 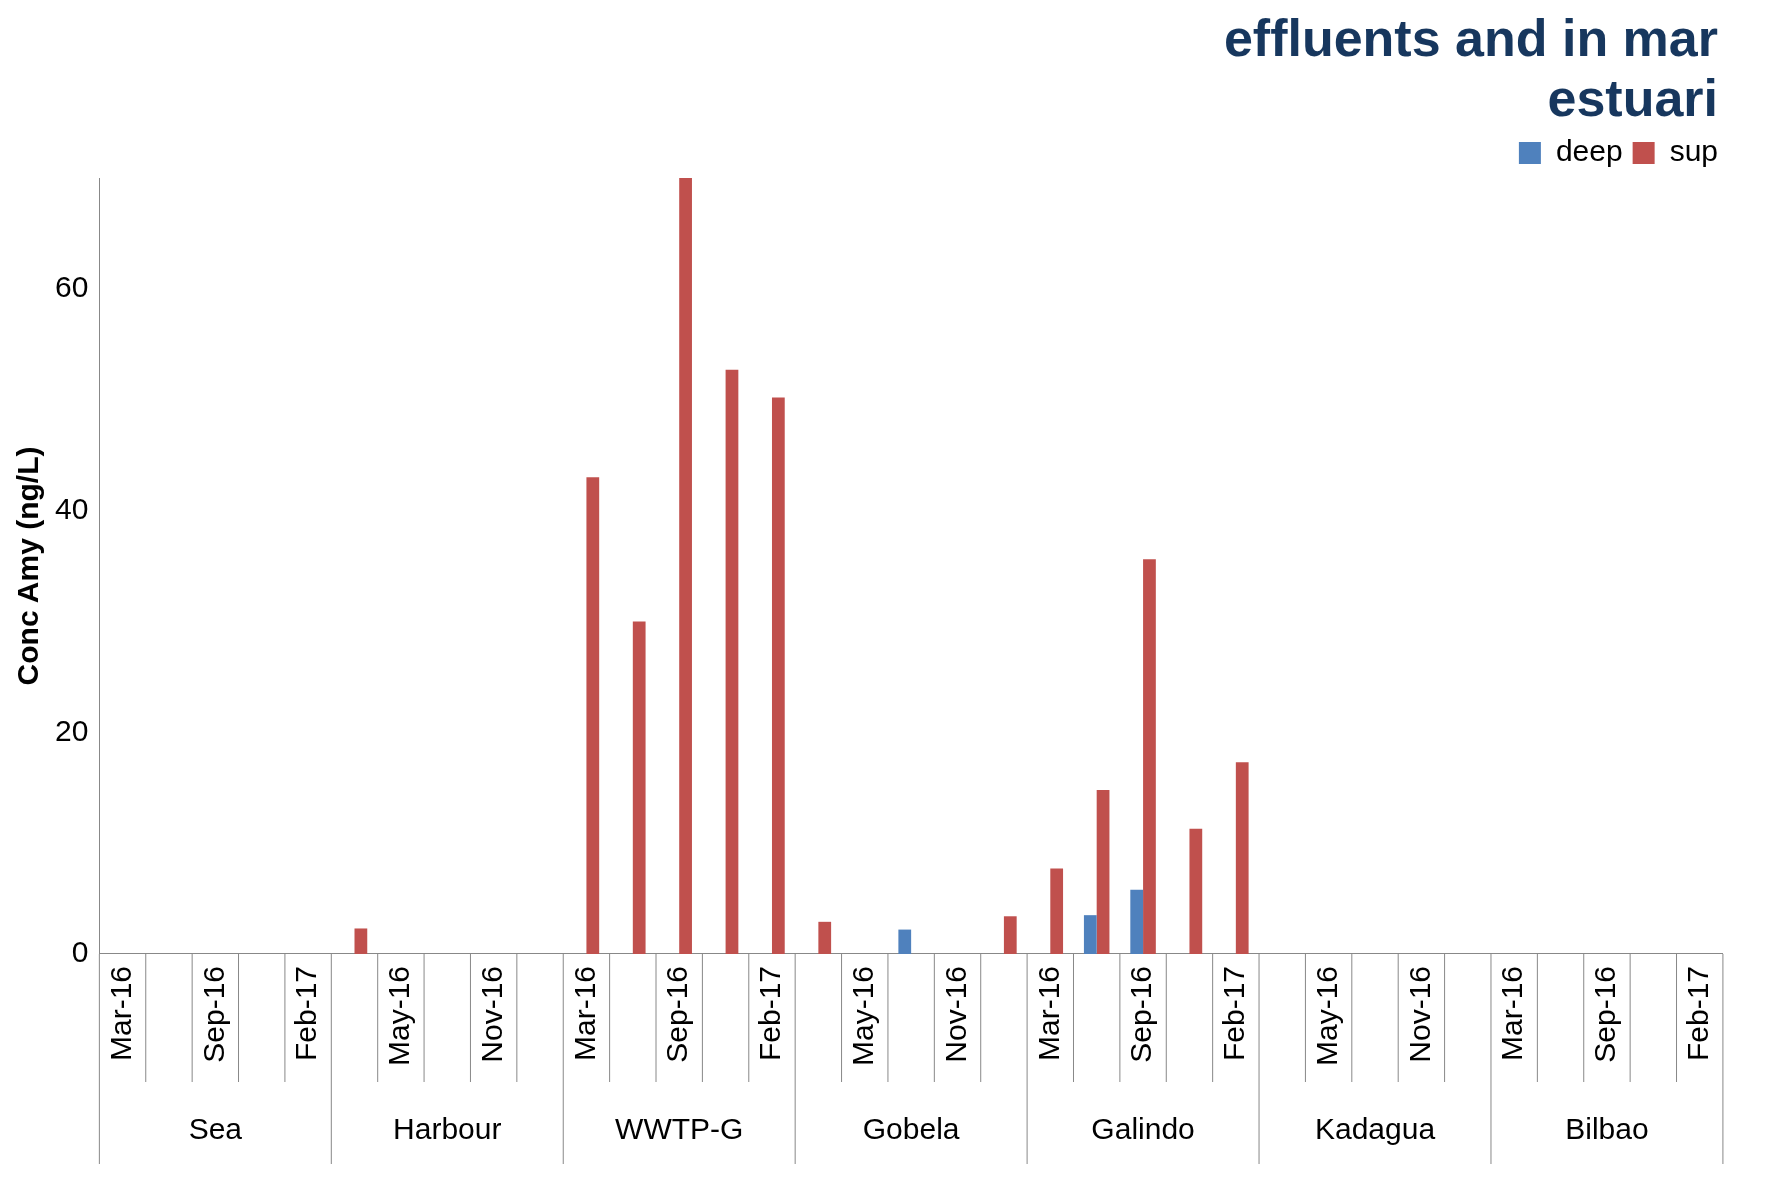 What do you see at coordinates (80, 952) in the screenshot?
I see `y-tick-label: 0` at bounding box center [80, 952].